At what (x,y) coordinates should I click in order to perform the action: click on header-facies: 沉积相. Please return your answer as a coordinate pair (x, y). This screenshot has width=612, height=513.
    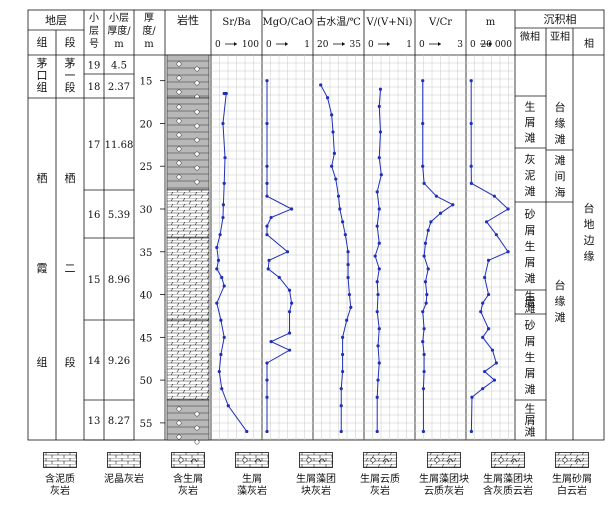
    Looking at the image, I should click on (560, 19).